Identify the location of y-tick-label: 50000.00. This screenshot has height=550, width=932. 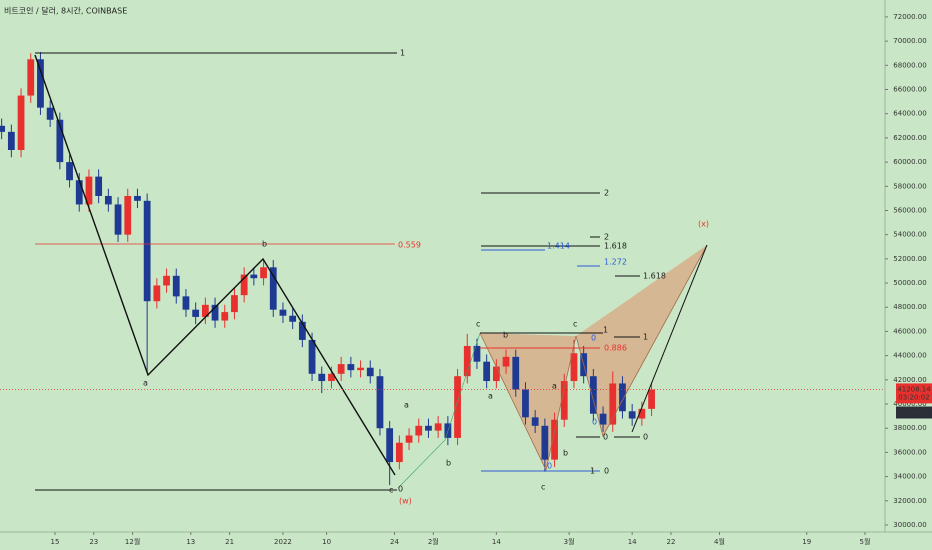
(909, 283).